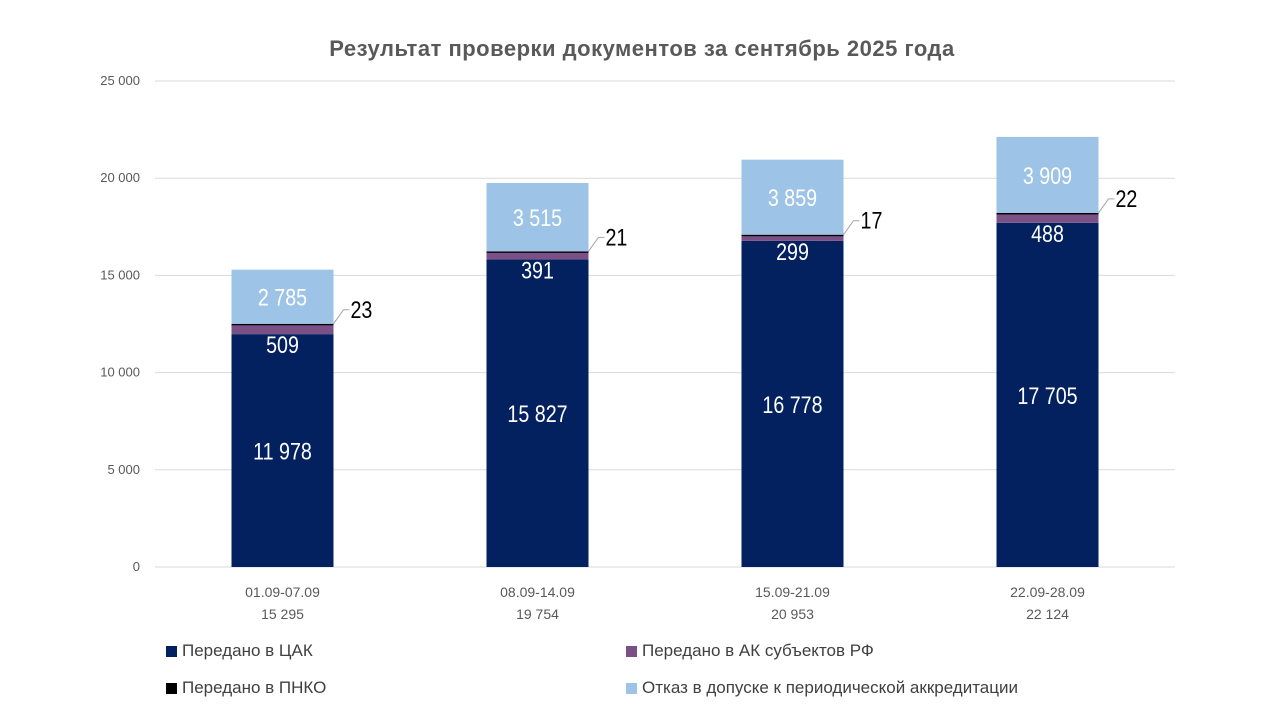 Image resolution: width=1280 pixels, height=720 pixels. I want to click on x-tick-label: 15.09-21.09, so click(792, 592).